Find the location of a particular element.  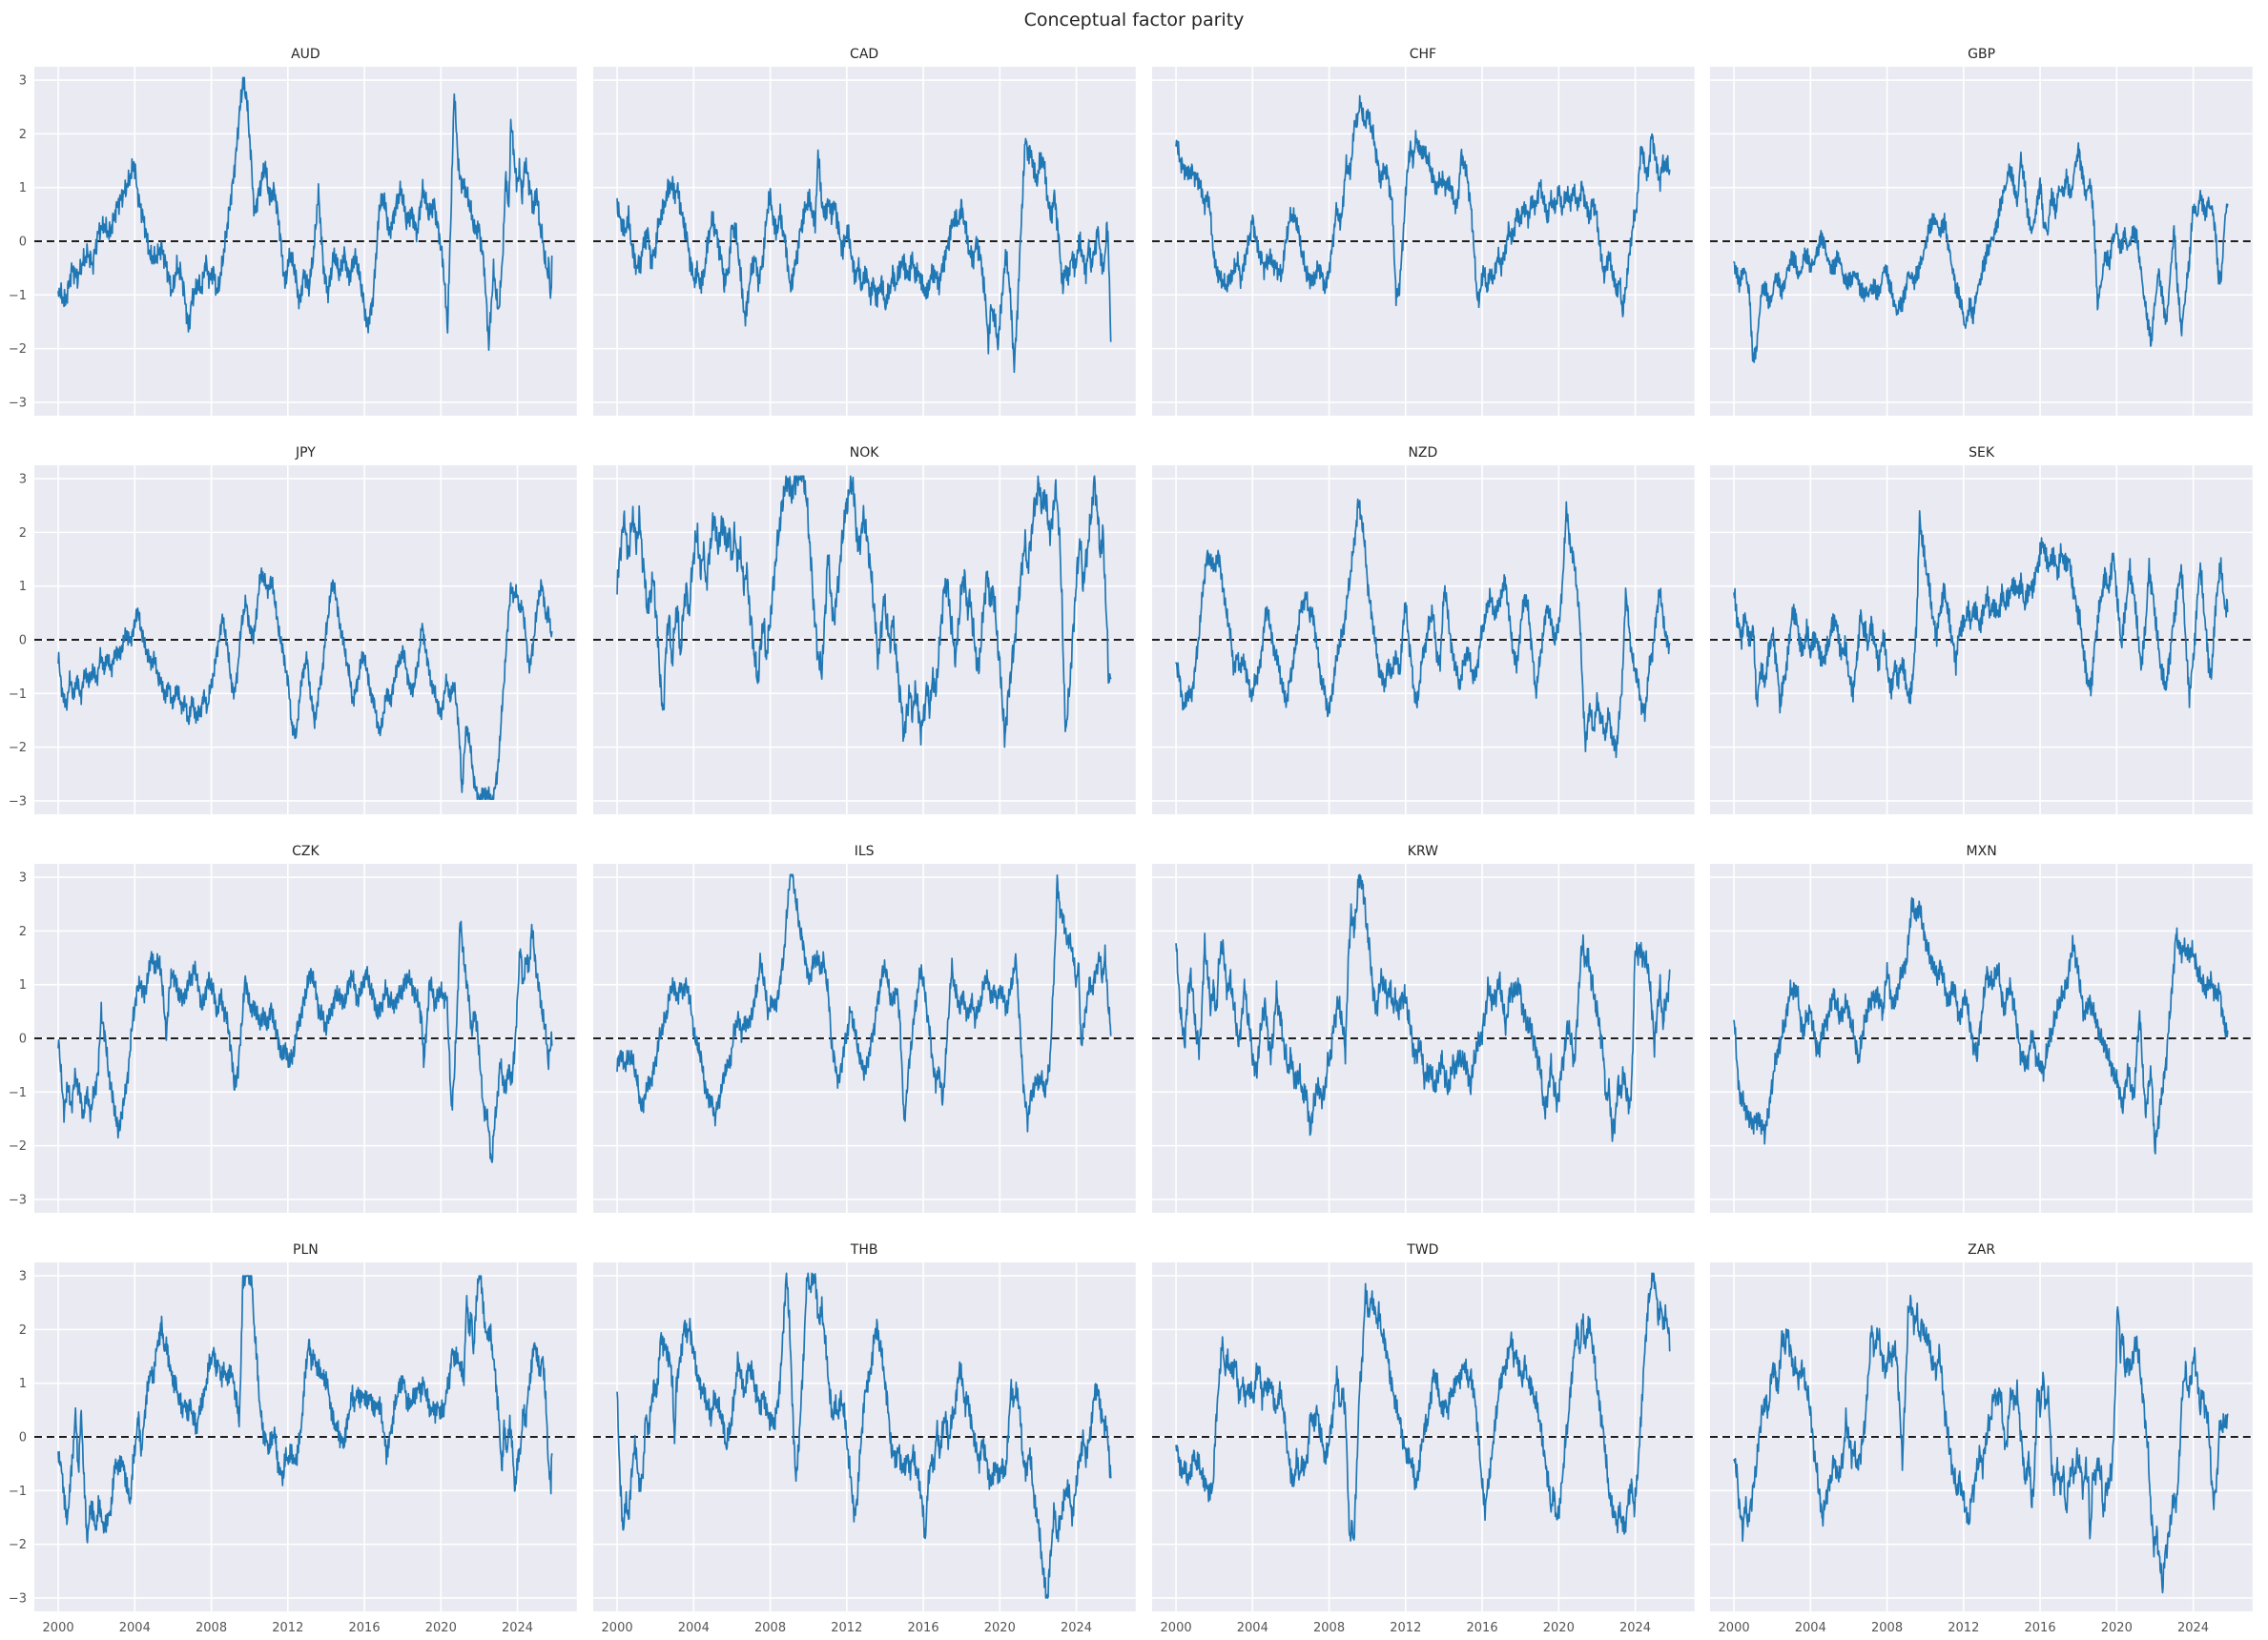

series-line-nzd is located at coordinates (1422, 629).